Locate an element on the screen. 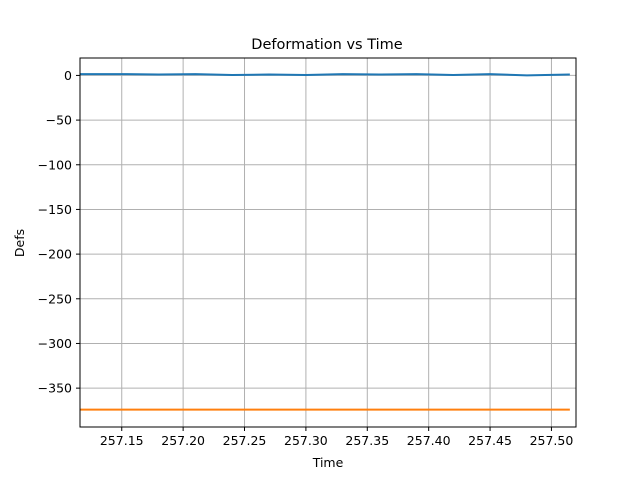 This screenshot has width=640, height=480. x-tick-label: 257.30 is located at coordinates (306, 440).